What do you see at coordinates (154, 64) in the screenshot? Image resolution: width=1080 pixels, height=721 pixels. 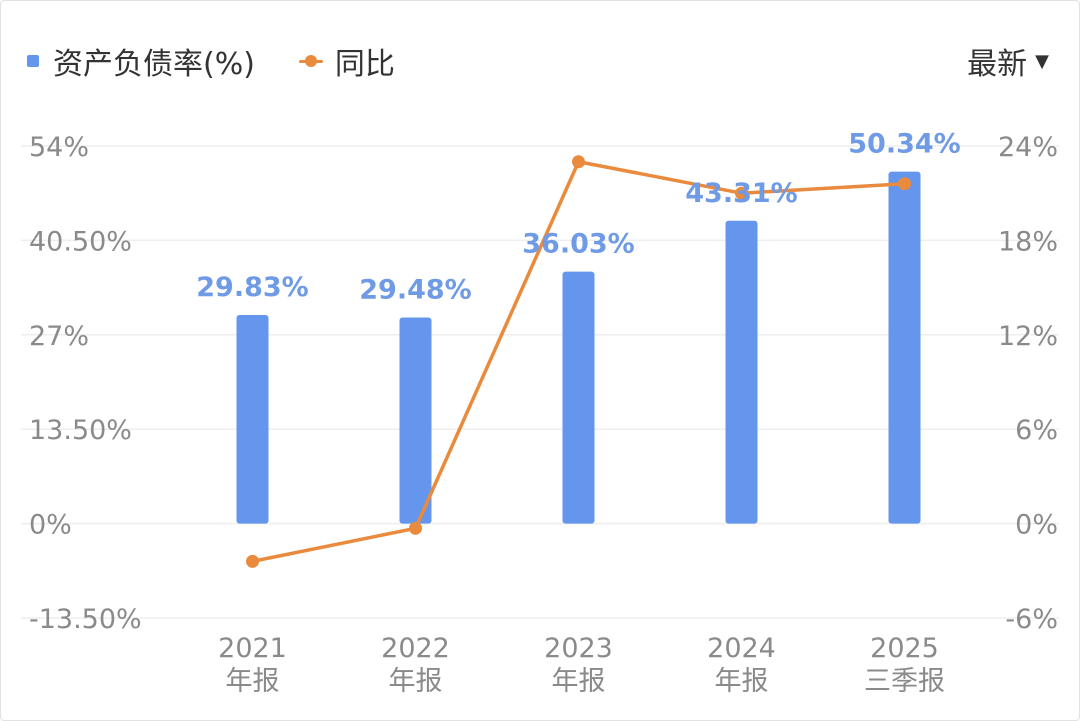 I see `legend-bar-label: 资产负债率(%)` at bounding box center [154, 64].